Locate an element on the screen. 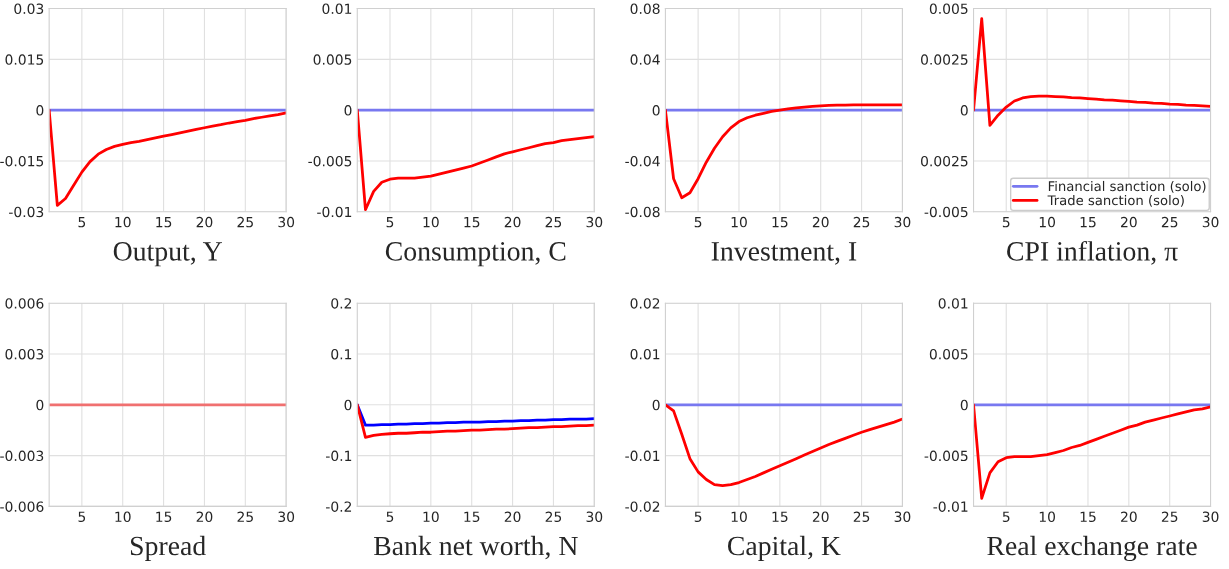  y-tick-label: -0.2 is located at coordinates (339, 506).